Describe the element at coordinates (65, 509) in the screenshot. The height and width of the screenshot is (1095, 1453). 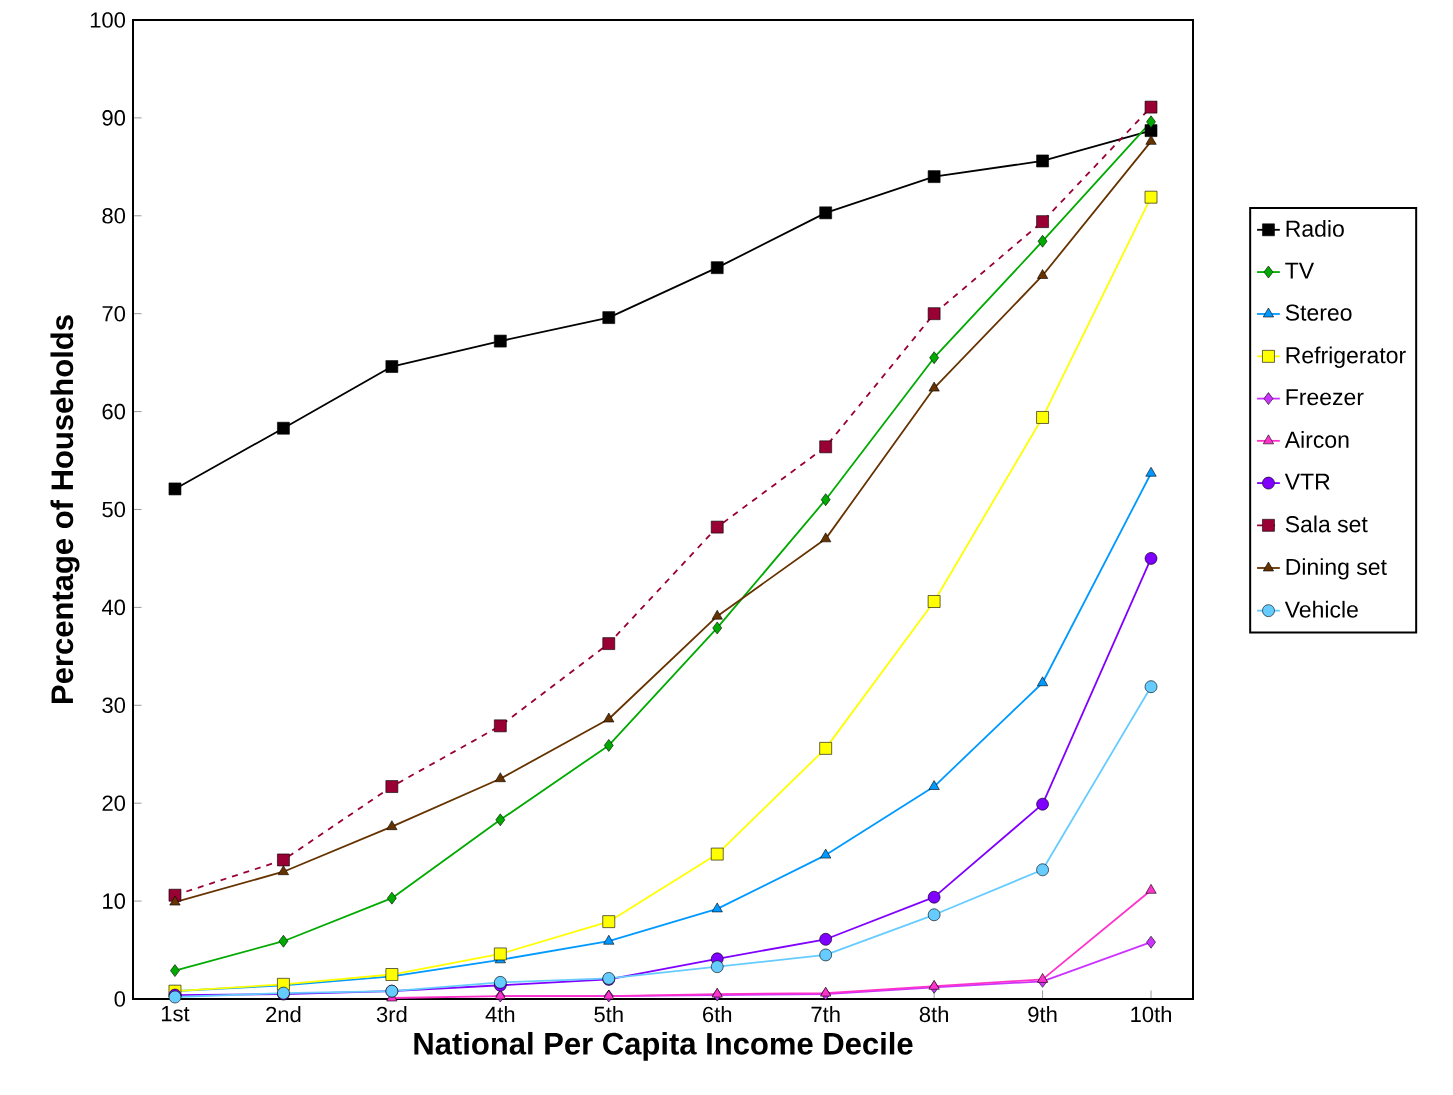
I see `y-axis-title: Percentage of Households` at that location.